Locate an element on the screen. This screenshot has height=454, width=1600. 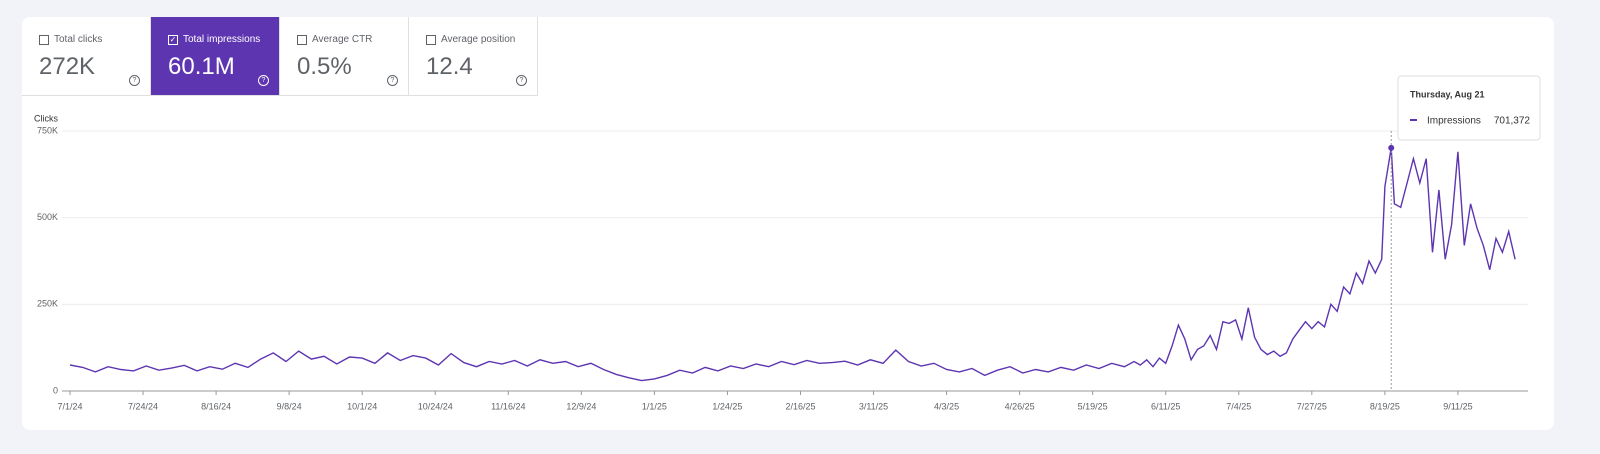
metric-value: 60.1M is located at coordinates (201, 66).